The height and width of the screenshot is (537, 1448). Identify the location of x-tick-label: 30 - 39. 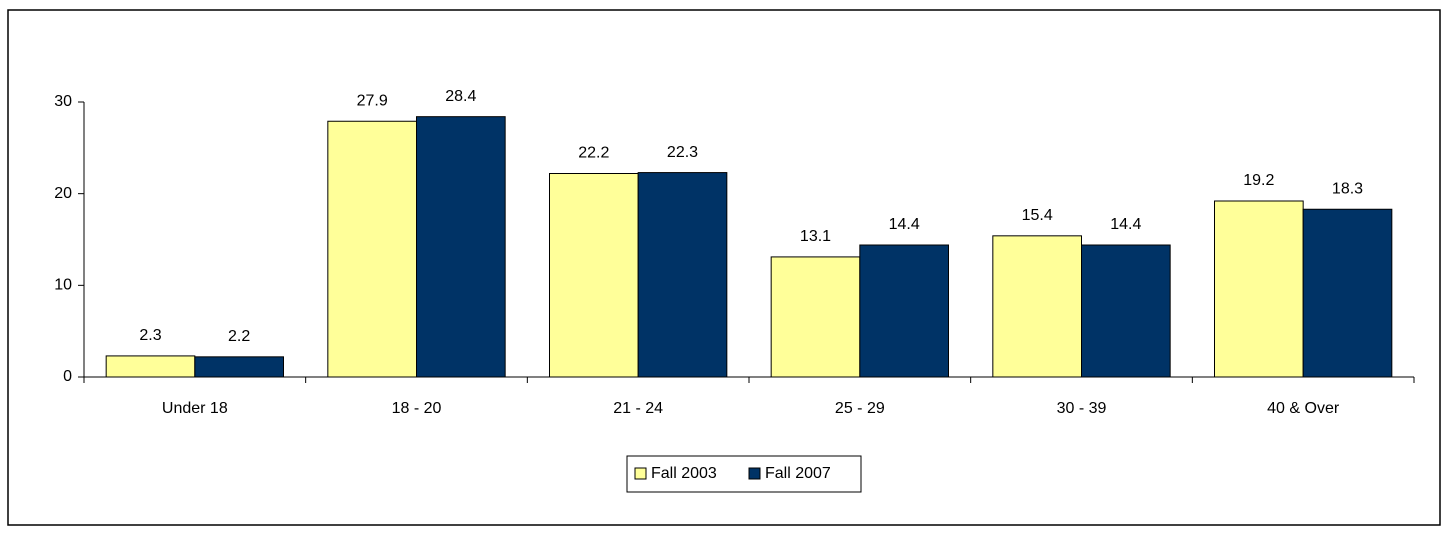
(1082, 408).